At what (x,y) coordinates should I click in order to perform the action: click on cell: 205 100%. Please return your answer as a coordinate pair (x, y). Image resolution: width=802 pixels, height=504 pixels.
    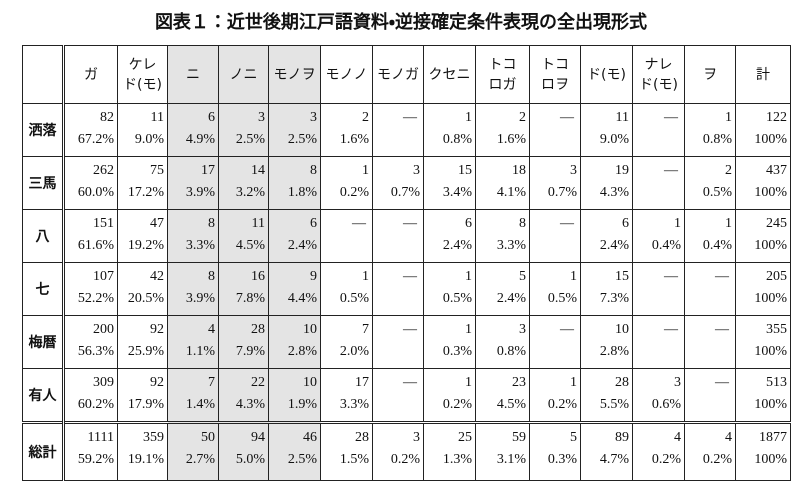
    Looking at the image, I should click on (763, 289).